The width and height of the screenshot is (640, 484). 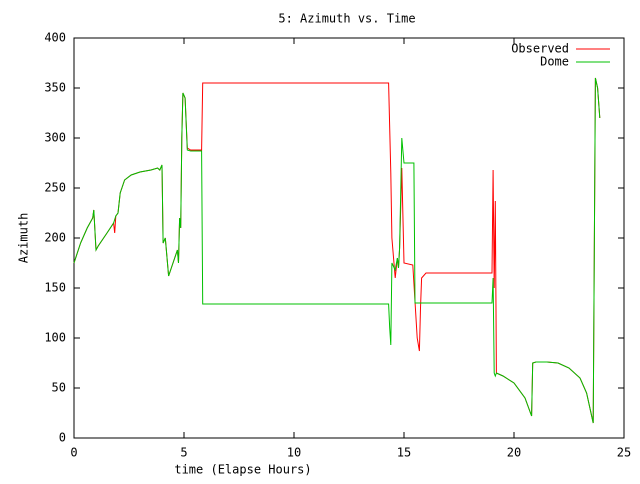 What do you see at coordinates (62, 438) in the screenshot?
I see `y-tick-label: 0` at bounding box center [62, 438].